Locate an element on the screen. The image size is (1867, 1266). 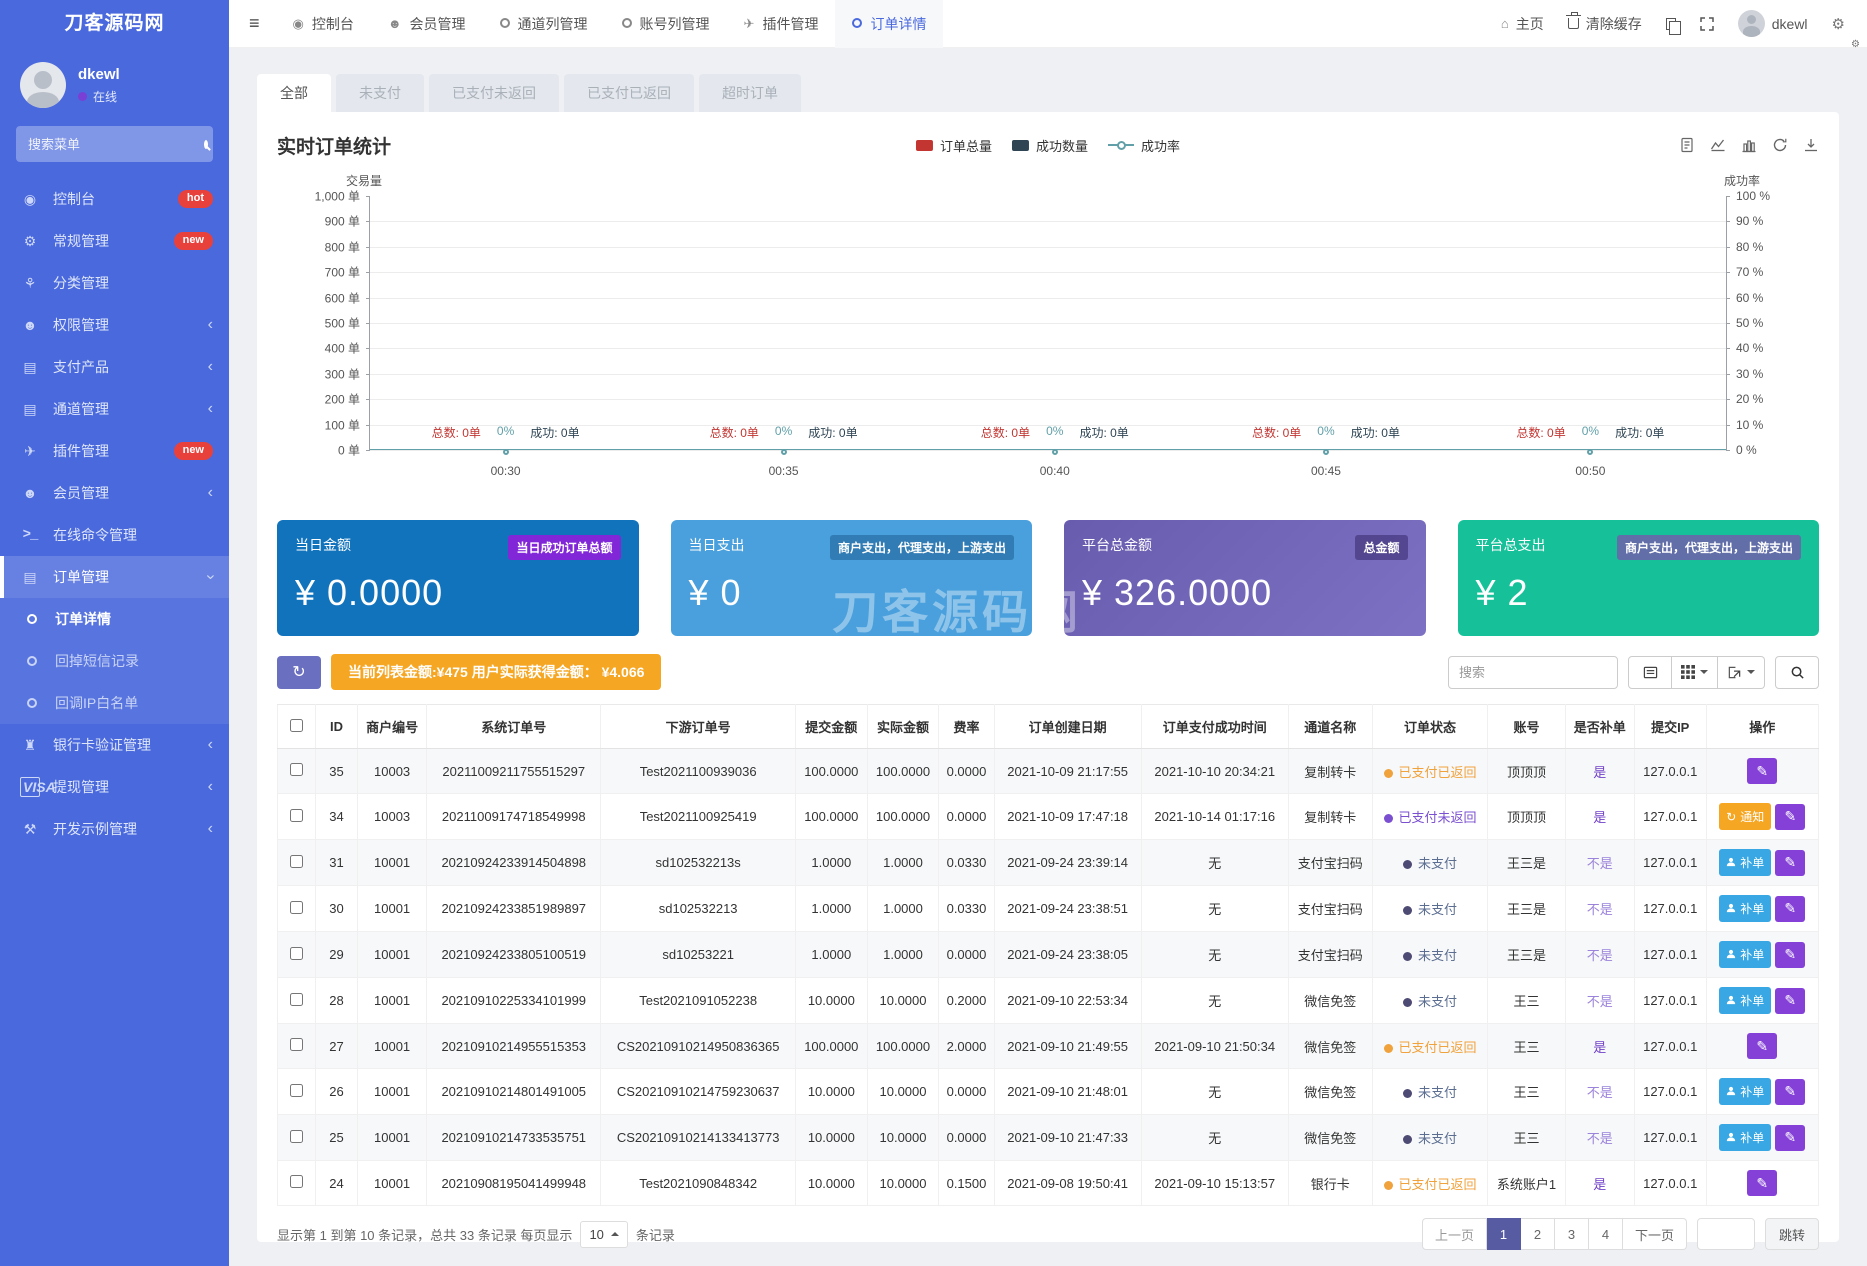
columns-button is located at coordinates (1695, 672).